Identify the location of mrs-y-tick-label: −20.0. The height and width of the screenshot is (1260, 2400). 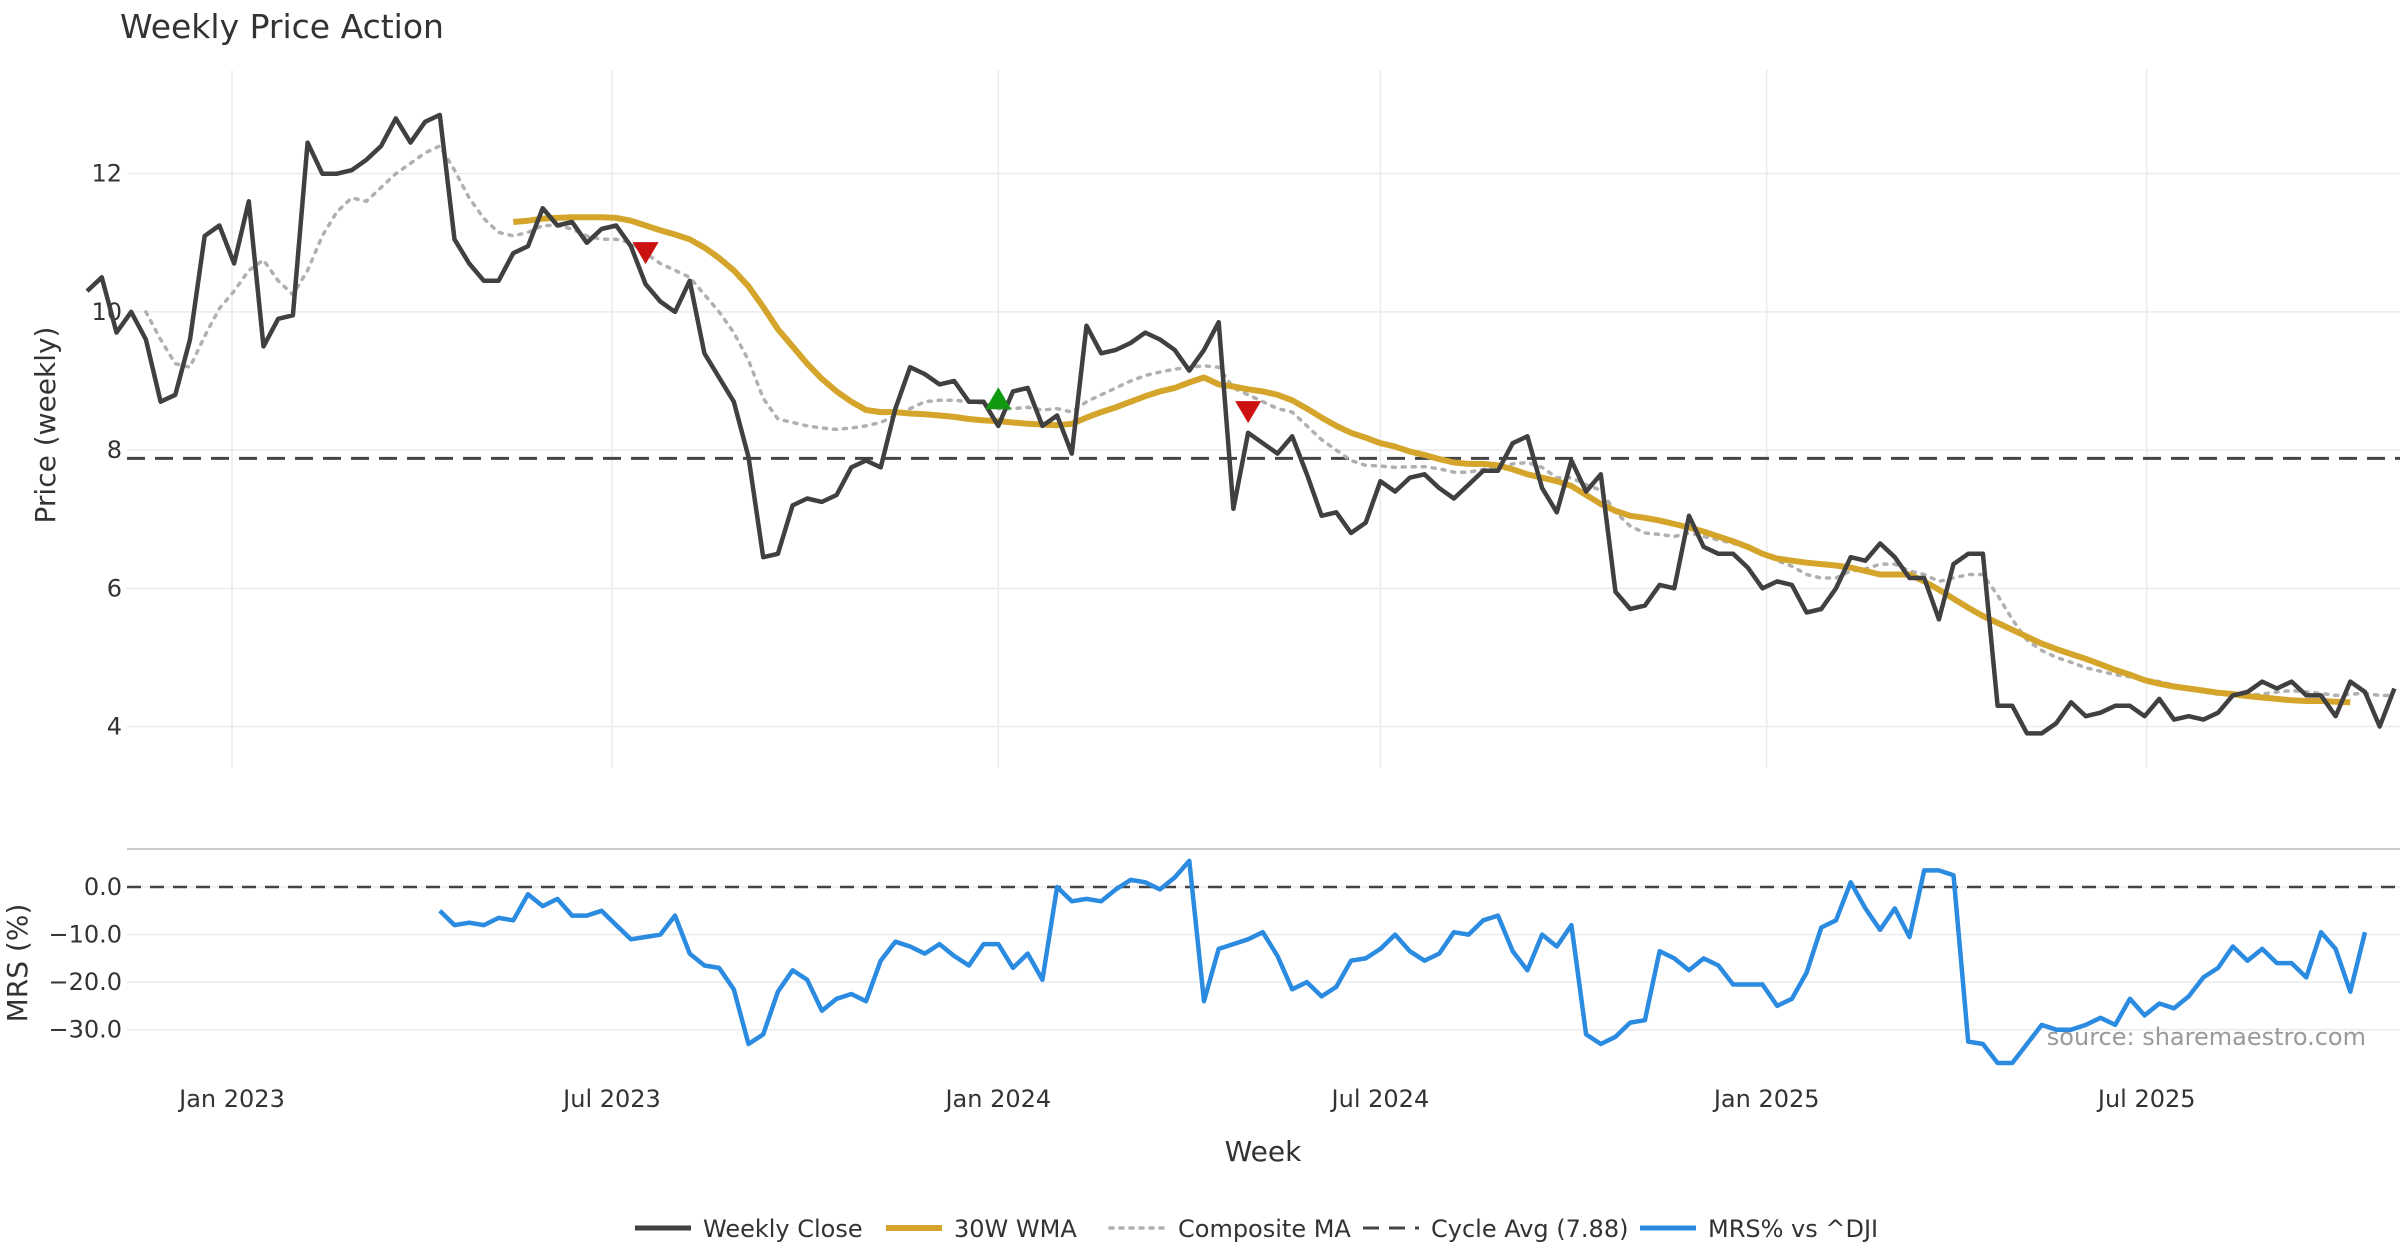
(85, 982).